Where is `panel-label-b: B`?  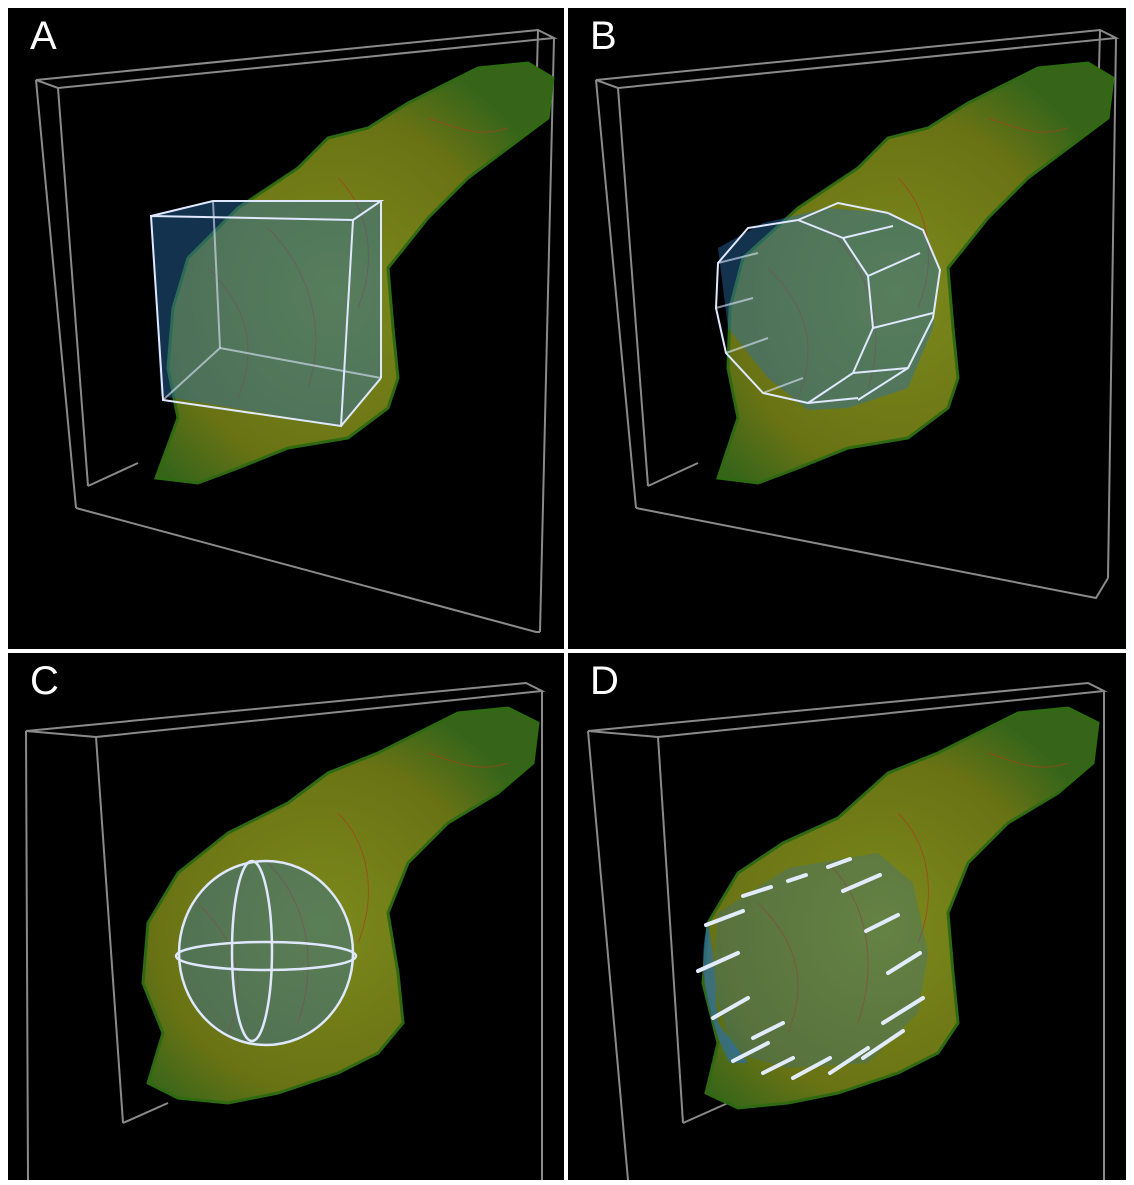 panel-label-b: B is located at coordinates (603, 36).